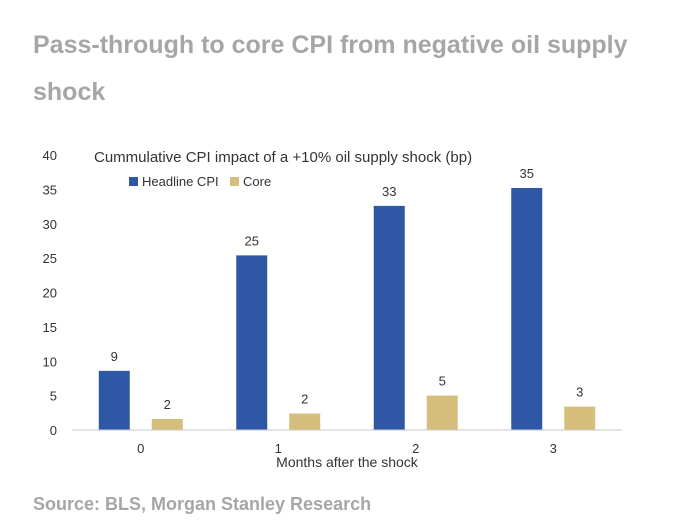 The image size is (680, 528). I want to click on source-note: Source: BLS, Morgan Stanley Research, so click(202, 504).